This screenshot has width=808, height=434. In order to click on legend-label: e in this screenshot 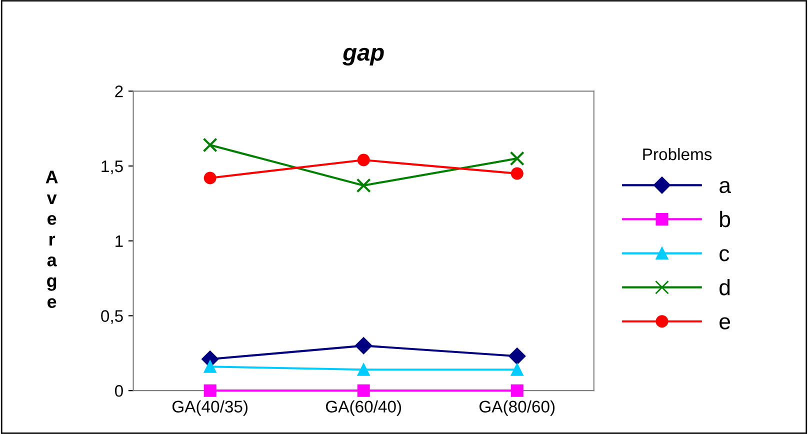, I will do `click(725, 323)`.